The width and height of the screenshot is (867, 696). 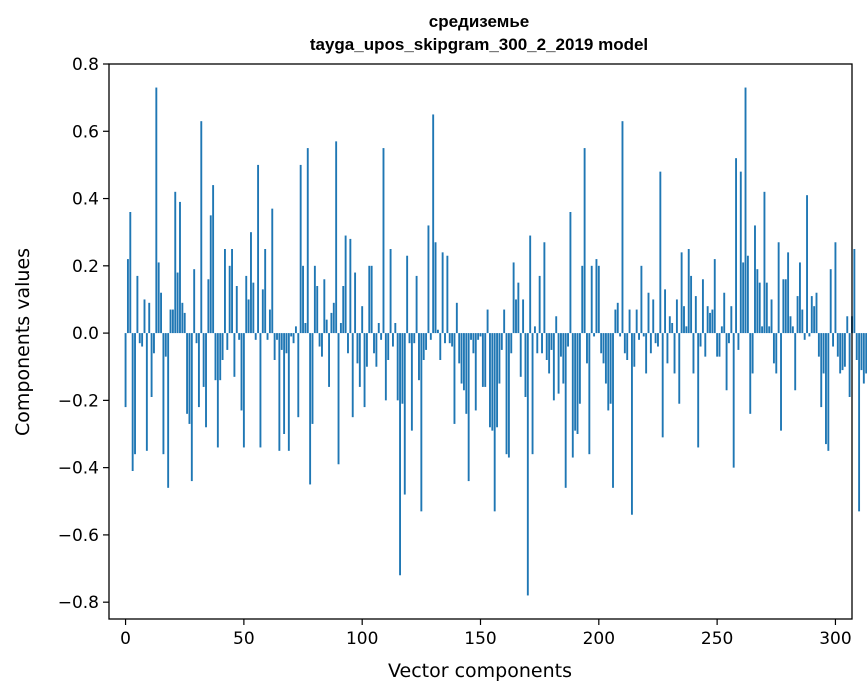 What do you see at coordinates (479, 21) in the screenshot?
I see `chart-title: средиземье` at bounding box center [479, 21].